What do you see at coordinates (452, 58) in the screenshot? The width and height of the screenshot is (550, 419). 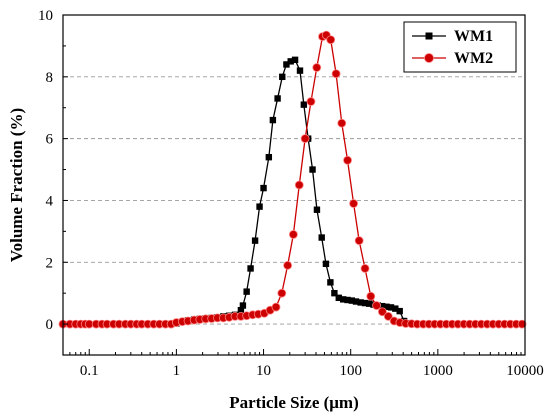 I see `legend-item-WM2: WM2` at bounding box center [452, 58].